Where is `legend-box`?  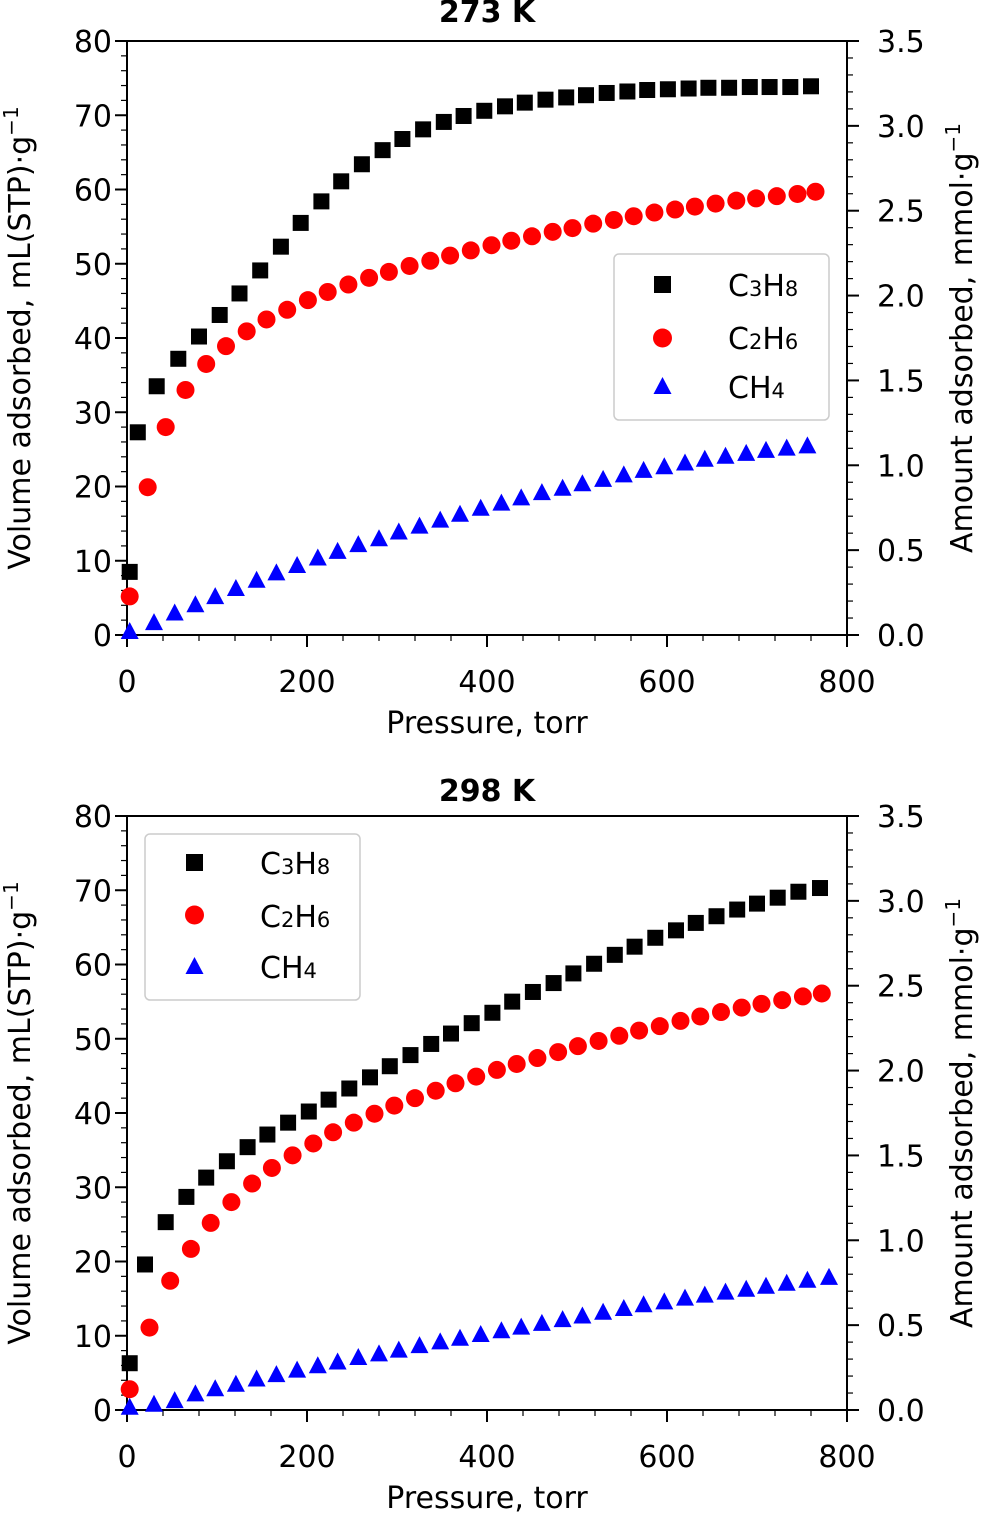
legend-box is located at coordinates (721, 337).